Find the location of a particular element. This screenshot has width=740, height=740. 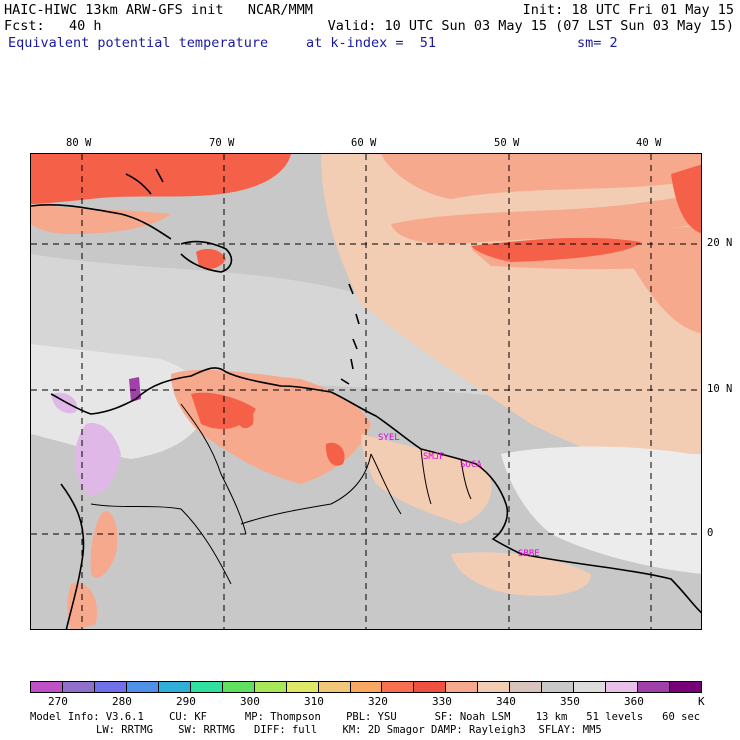

coastline-bahamas is located at coordinates (144, 181).